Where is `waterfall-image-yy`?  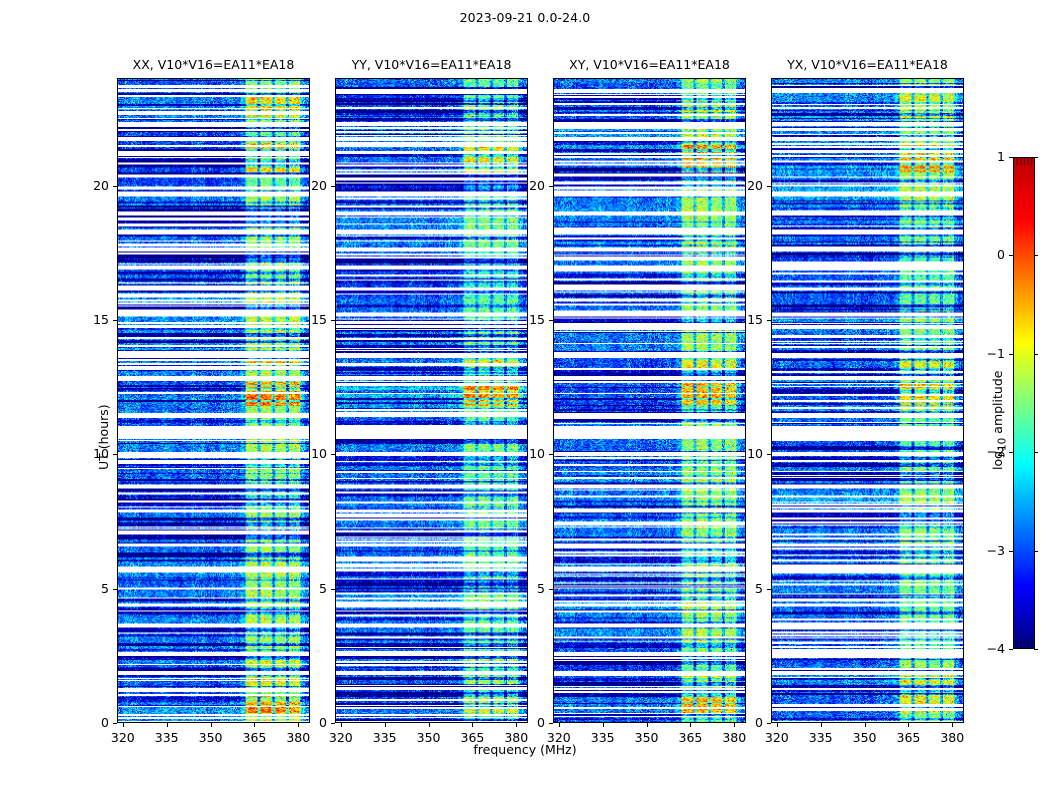
waterfall-image-yy is located at coordinates (431, 400).